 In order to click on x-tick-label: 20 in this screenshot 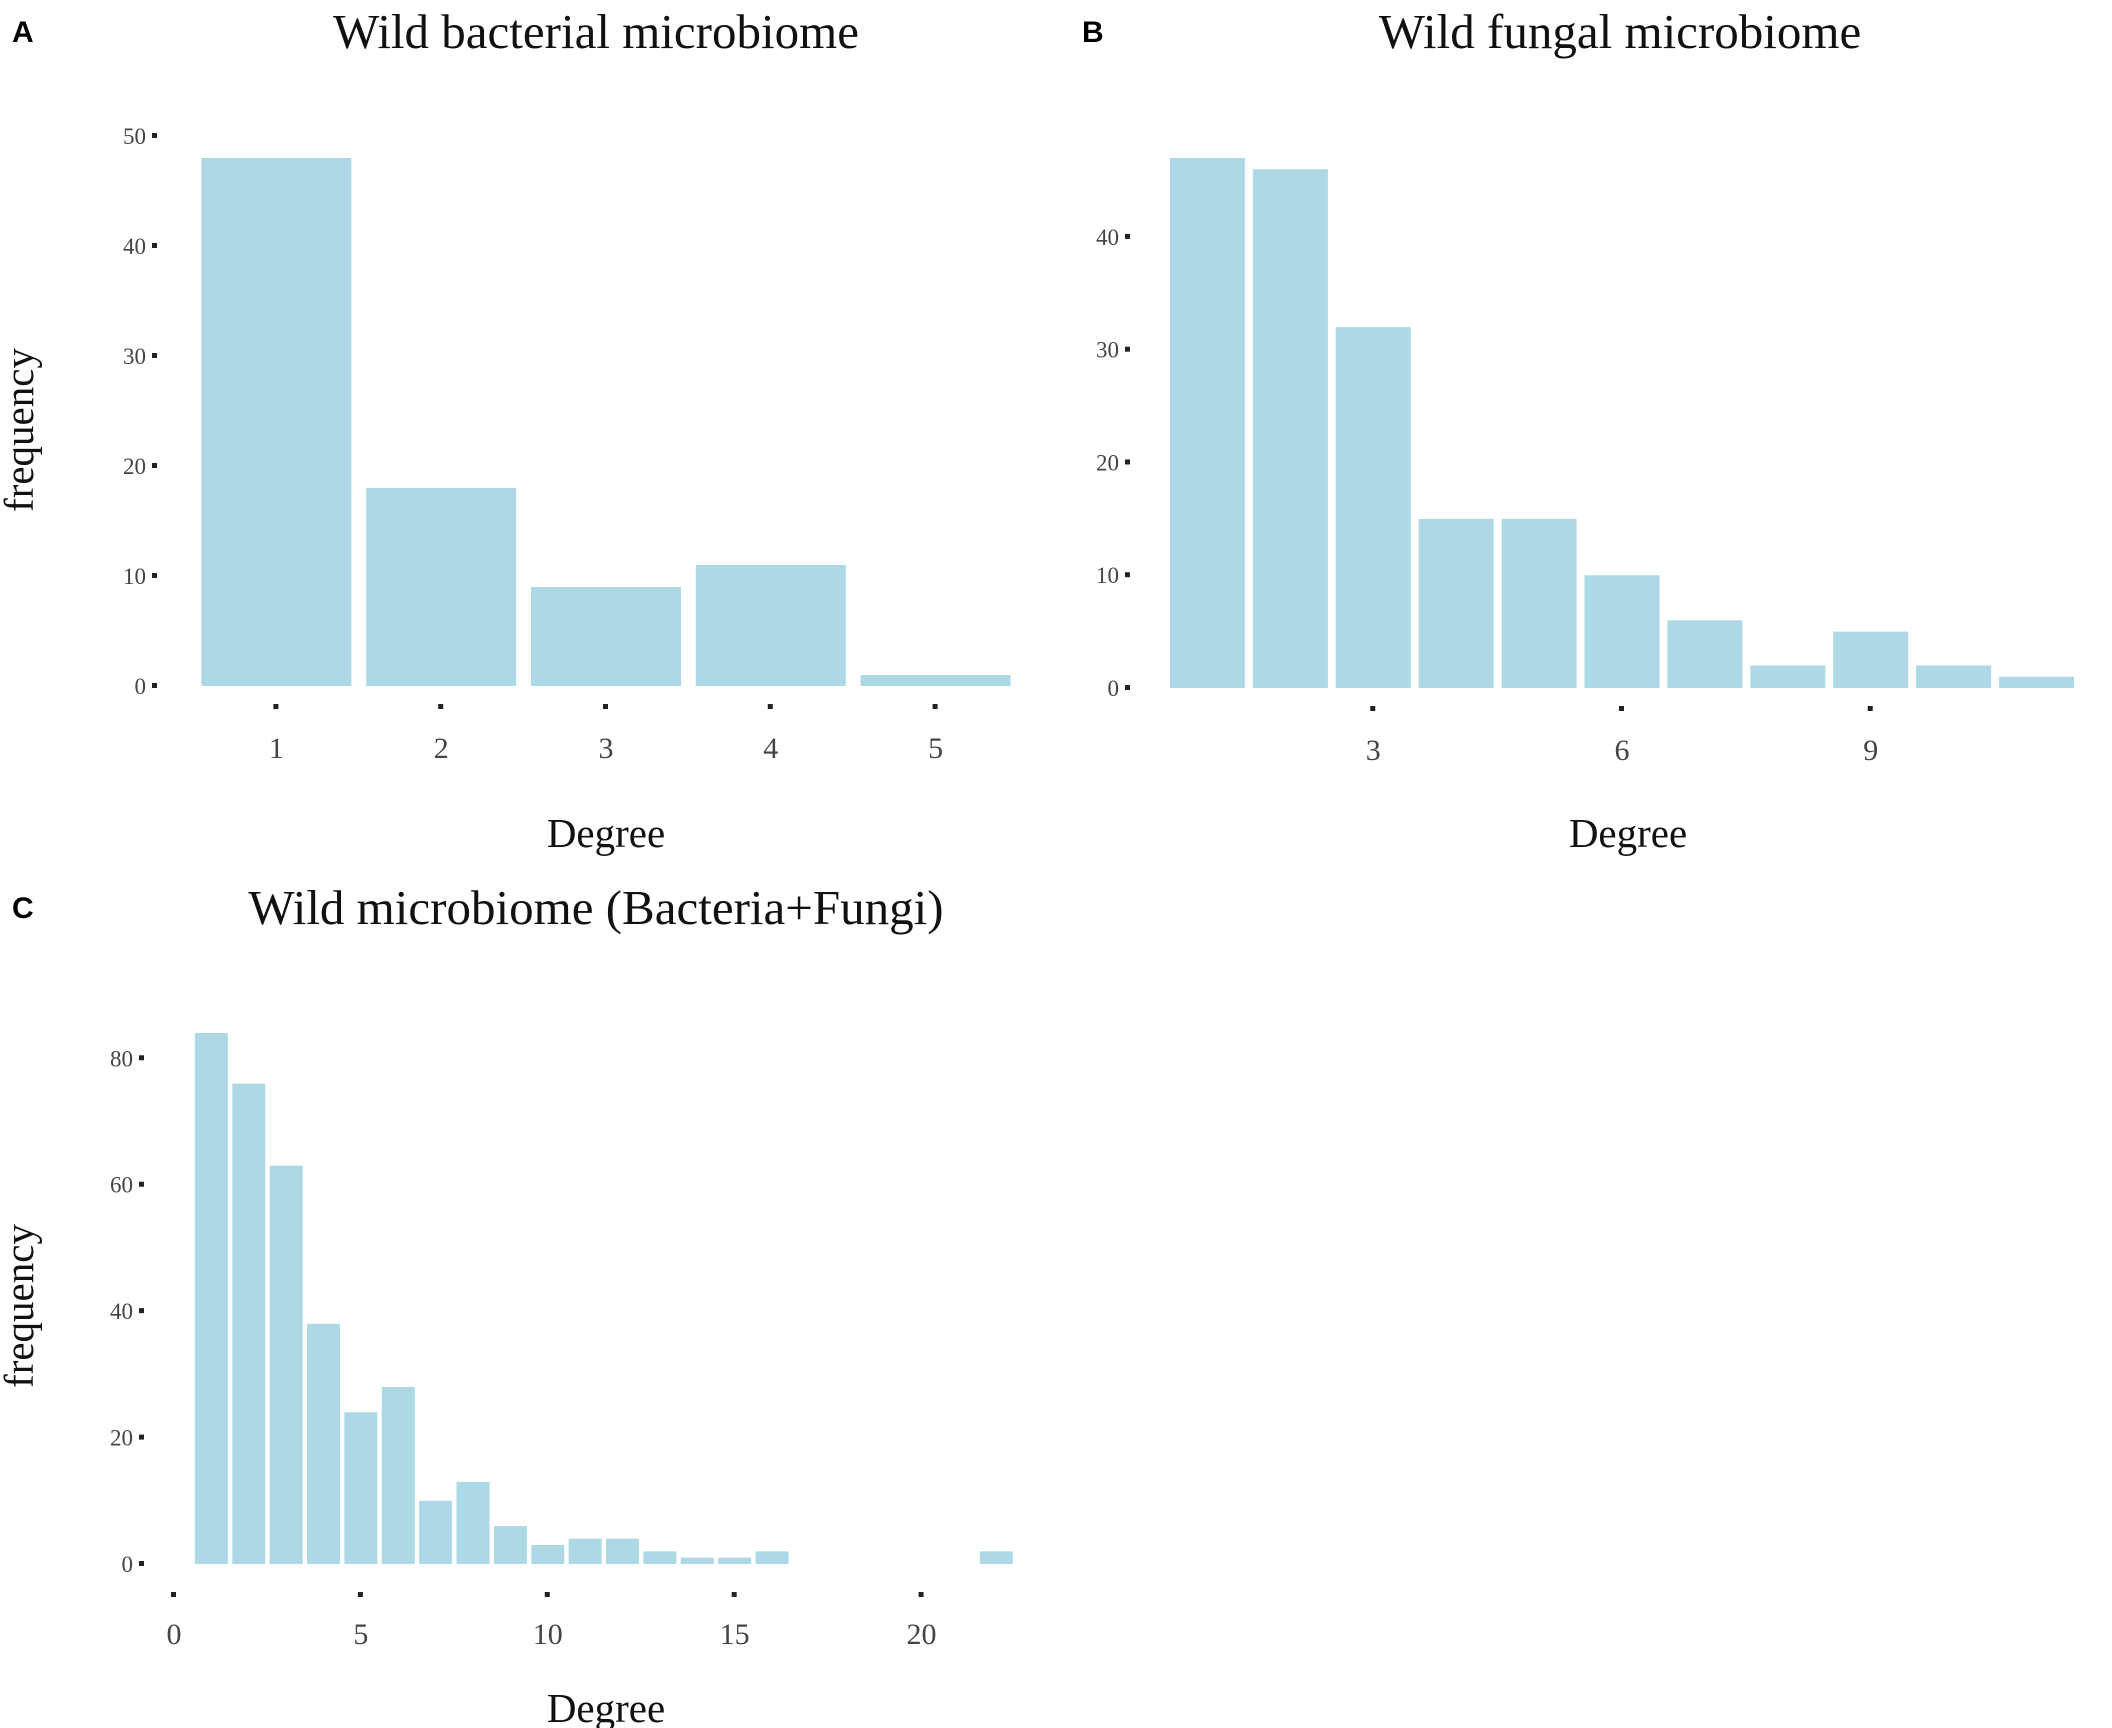, I will do `click(922, 1634)`.